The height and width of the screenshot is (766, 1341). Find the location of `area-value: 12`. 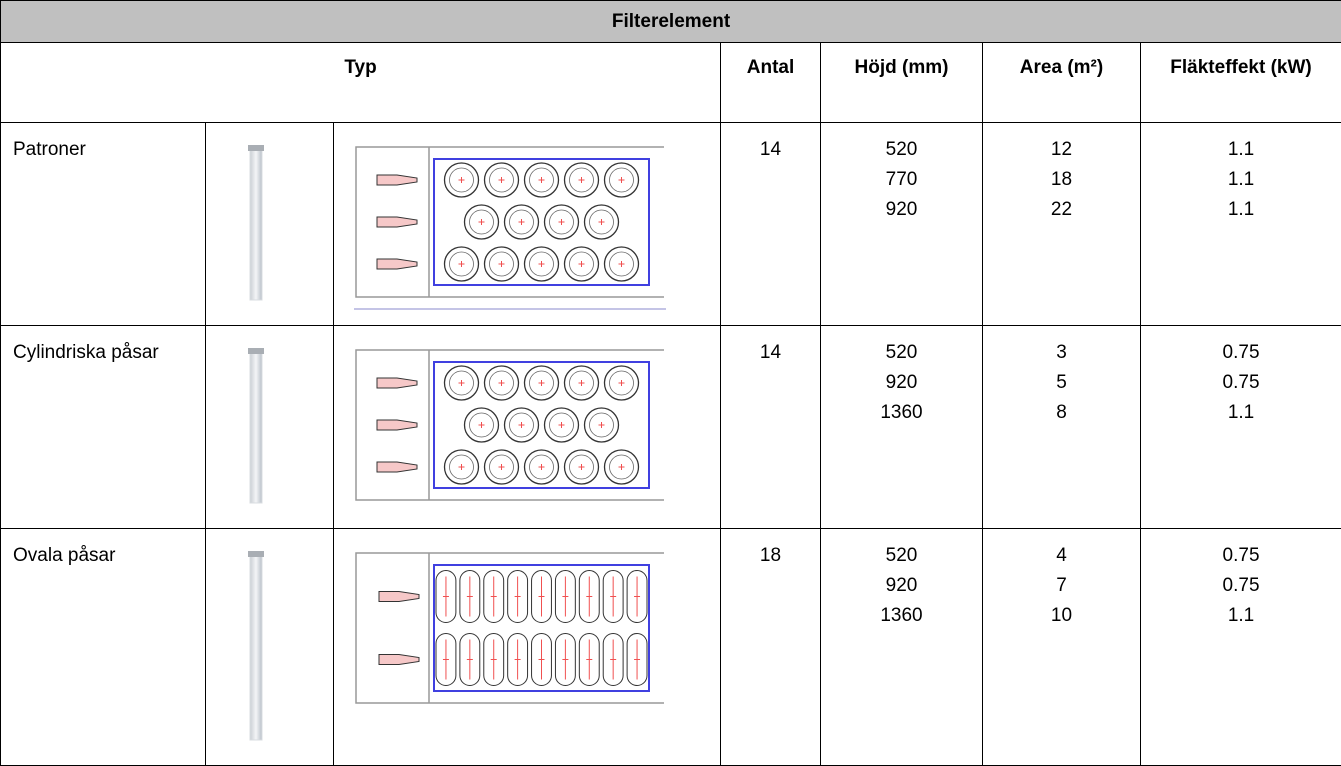

area-value: 12 is located at coordinates (1061, 150).